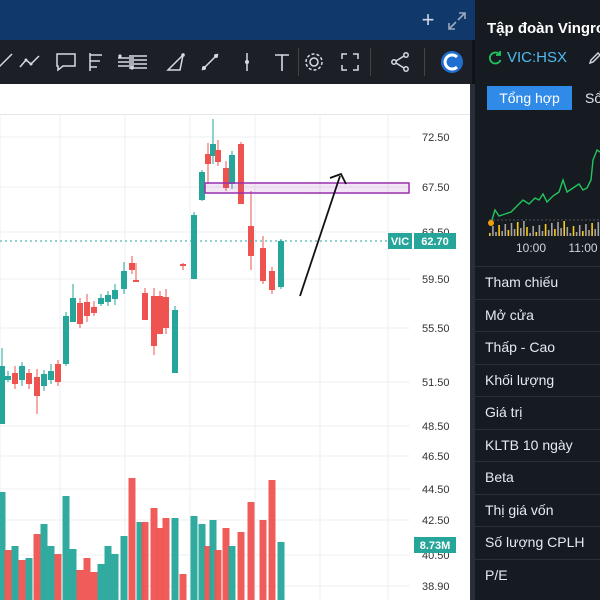 Image resolution: width=600 pixels, height=600 pixels. What do you see at coordinates (138, 62) in the screenshot?
I see `channel-lines-icon` at bounding box center [138, 62].